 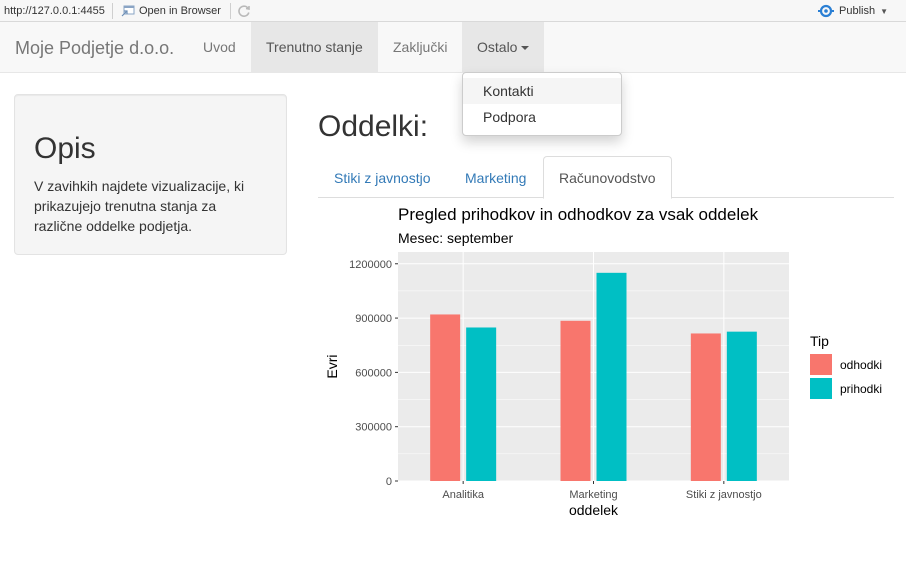 What do you see at coordinates (594, 510) in the screenshot?
I see `x-axis-title: oddelek` at bounding box center [594, 510].